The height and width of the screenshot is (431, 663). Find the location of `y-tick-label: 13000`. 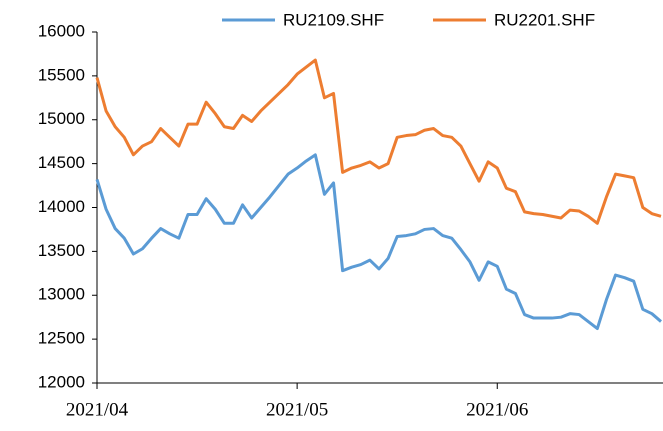

y-tick-label: 13000 is located at coordinates (61, 294).